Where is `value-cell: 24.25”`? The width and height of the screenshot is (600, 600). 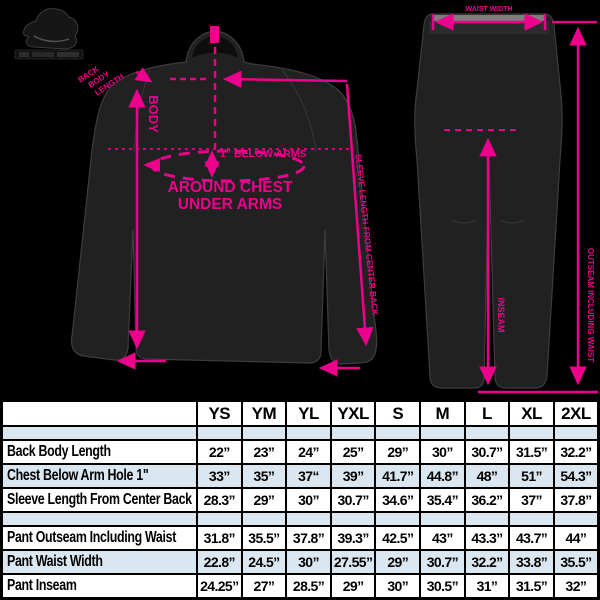 value-cell: 24.25” is located at coordinates (219, 586).